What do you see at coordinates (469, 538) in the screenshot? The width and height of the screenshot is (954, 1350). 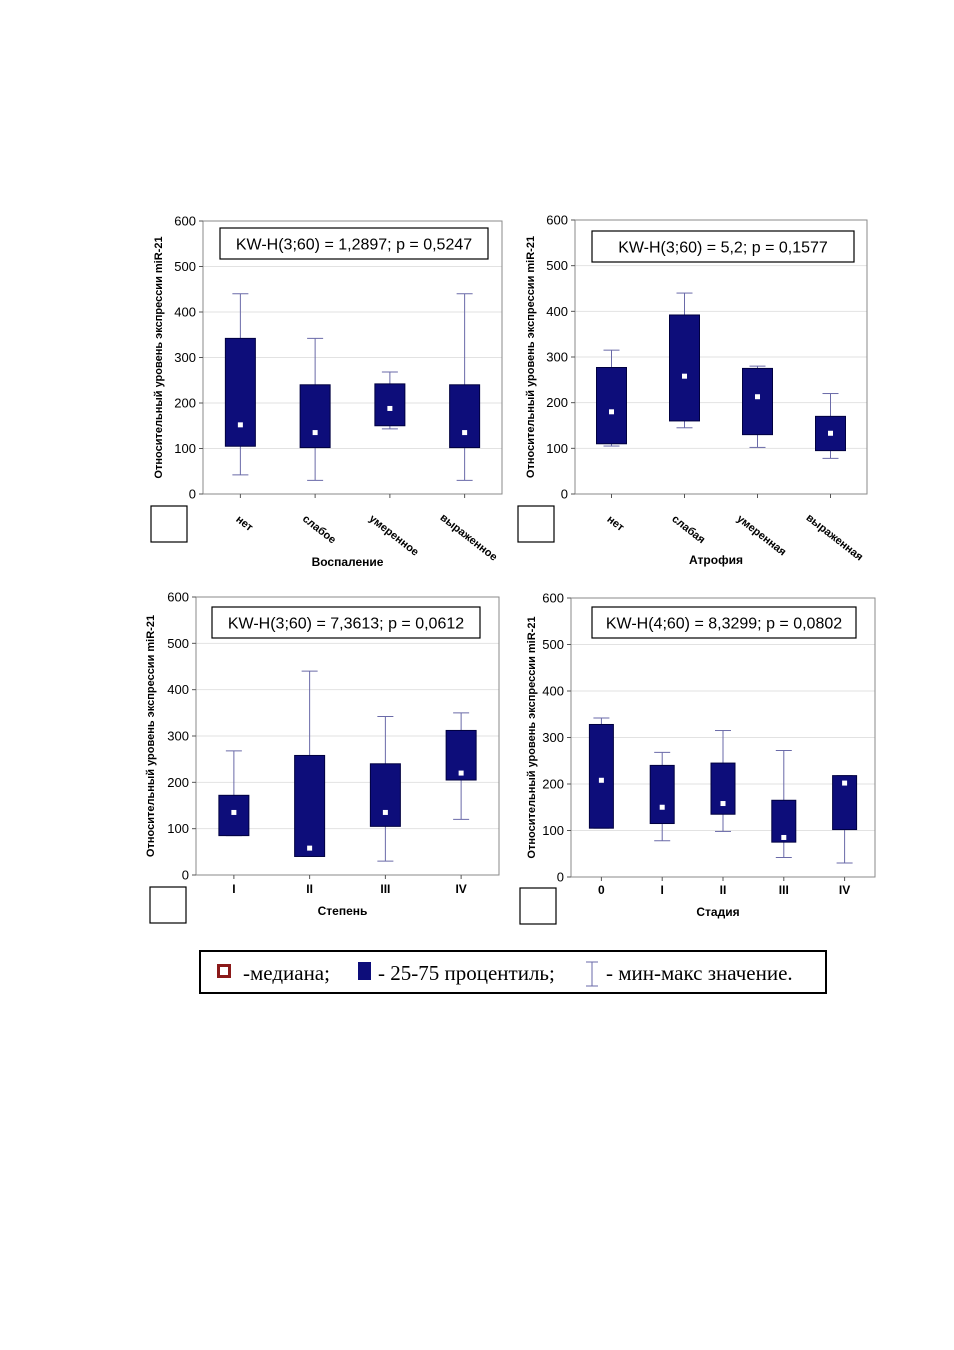 I see `x-tick-label: выраженное` at bounding box center [469, 538].